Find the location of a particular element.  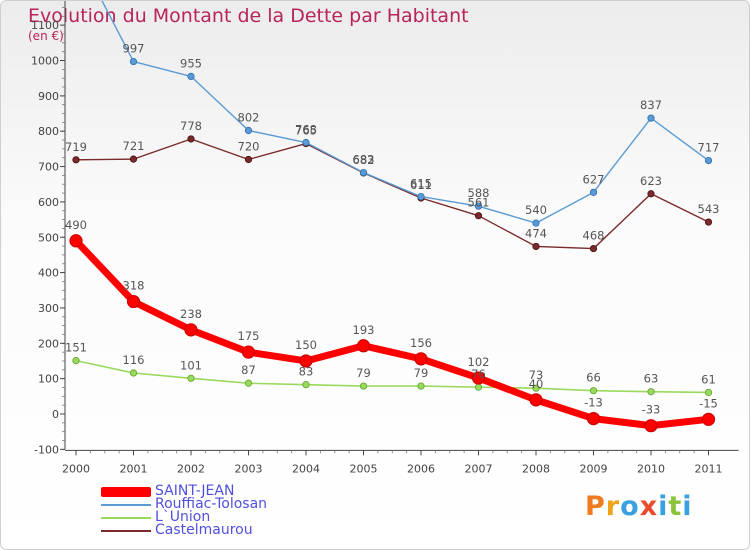

chart-unit: (en €) is located at coordinates (46, 36).